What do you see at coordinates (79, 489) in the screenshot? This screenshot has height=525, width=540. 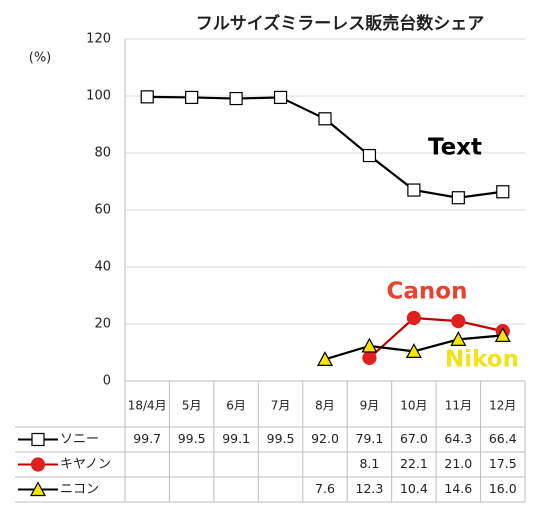 I see `legend-label: ニコン` at bounding box center [79, 489].